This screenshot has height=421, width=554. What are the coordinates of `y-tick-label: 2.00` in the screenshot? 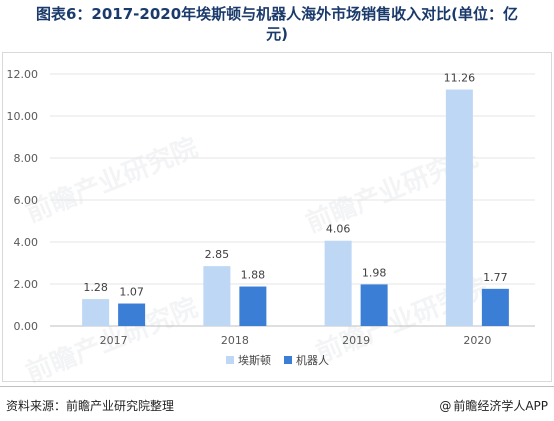 It's located at (26, 284).